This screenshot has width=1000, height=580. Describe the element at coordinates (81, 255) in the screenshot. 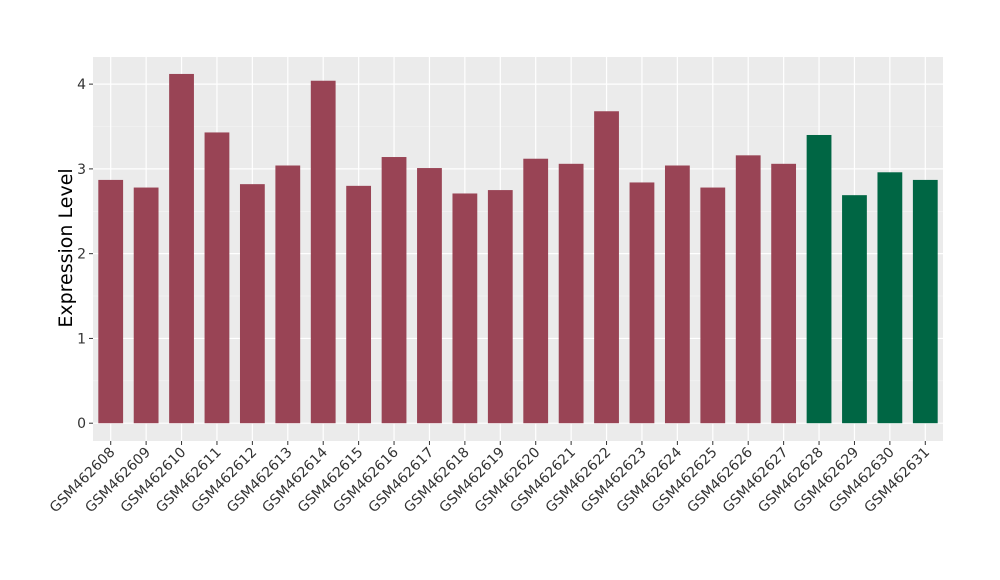

I see `y-tick-label: 2` at that location.